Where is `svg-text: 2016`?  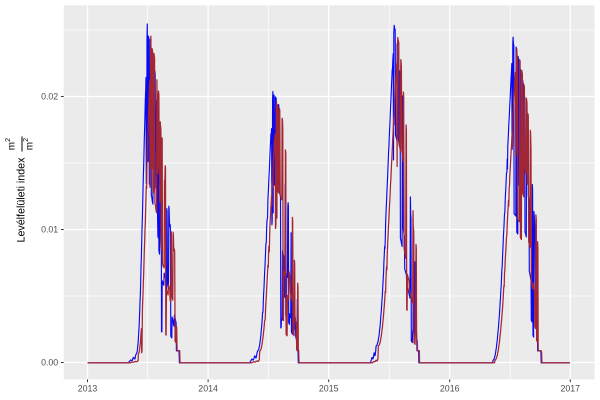
svg-text: 2016 is located at coordinates (450, 389).